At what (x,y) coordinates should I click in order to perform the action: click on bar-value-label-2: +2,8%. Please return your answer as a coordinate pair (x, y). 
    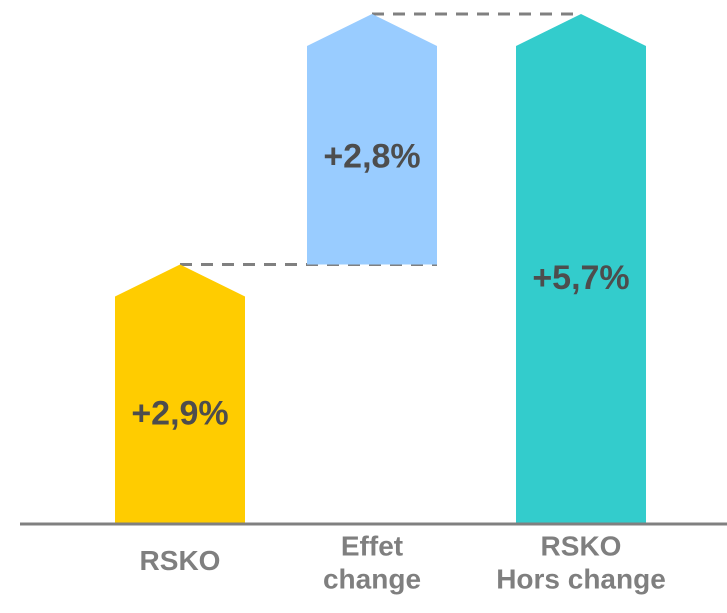
    Looking at the image, I should click on (371, 156).